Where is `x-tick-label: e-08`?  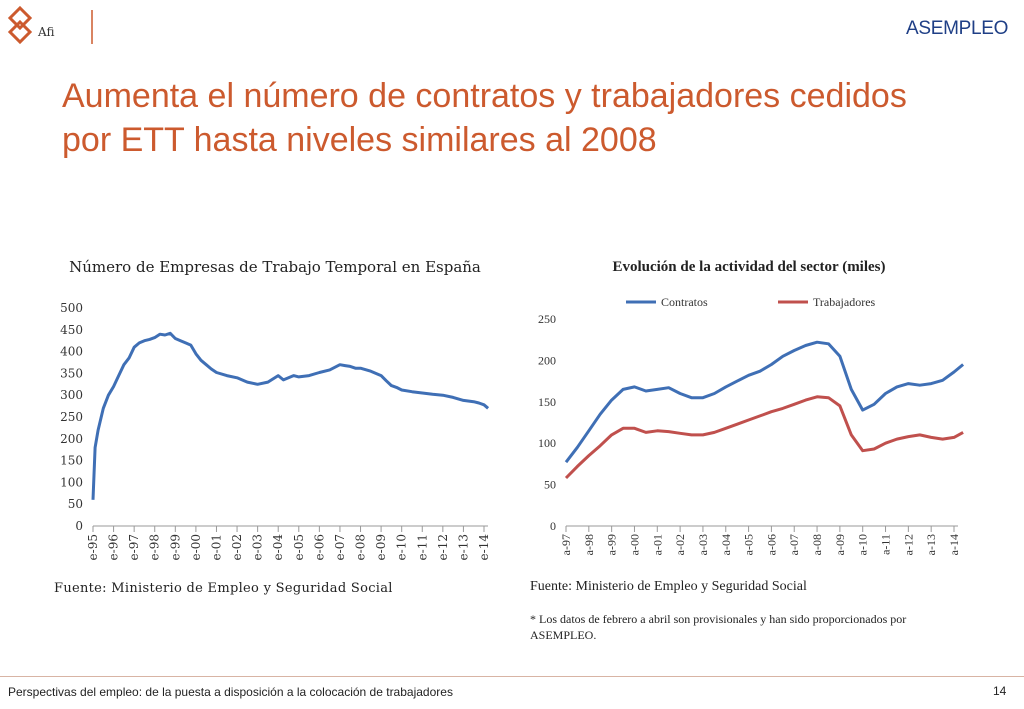 x-tick-label: e-08 is located at coordinates (361, 547).